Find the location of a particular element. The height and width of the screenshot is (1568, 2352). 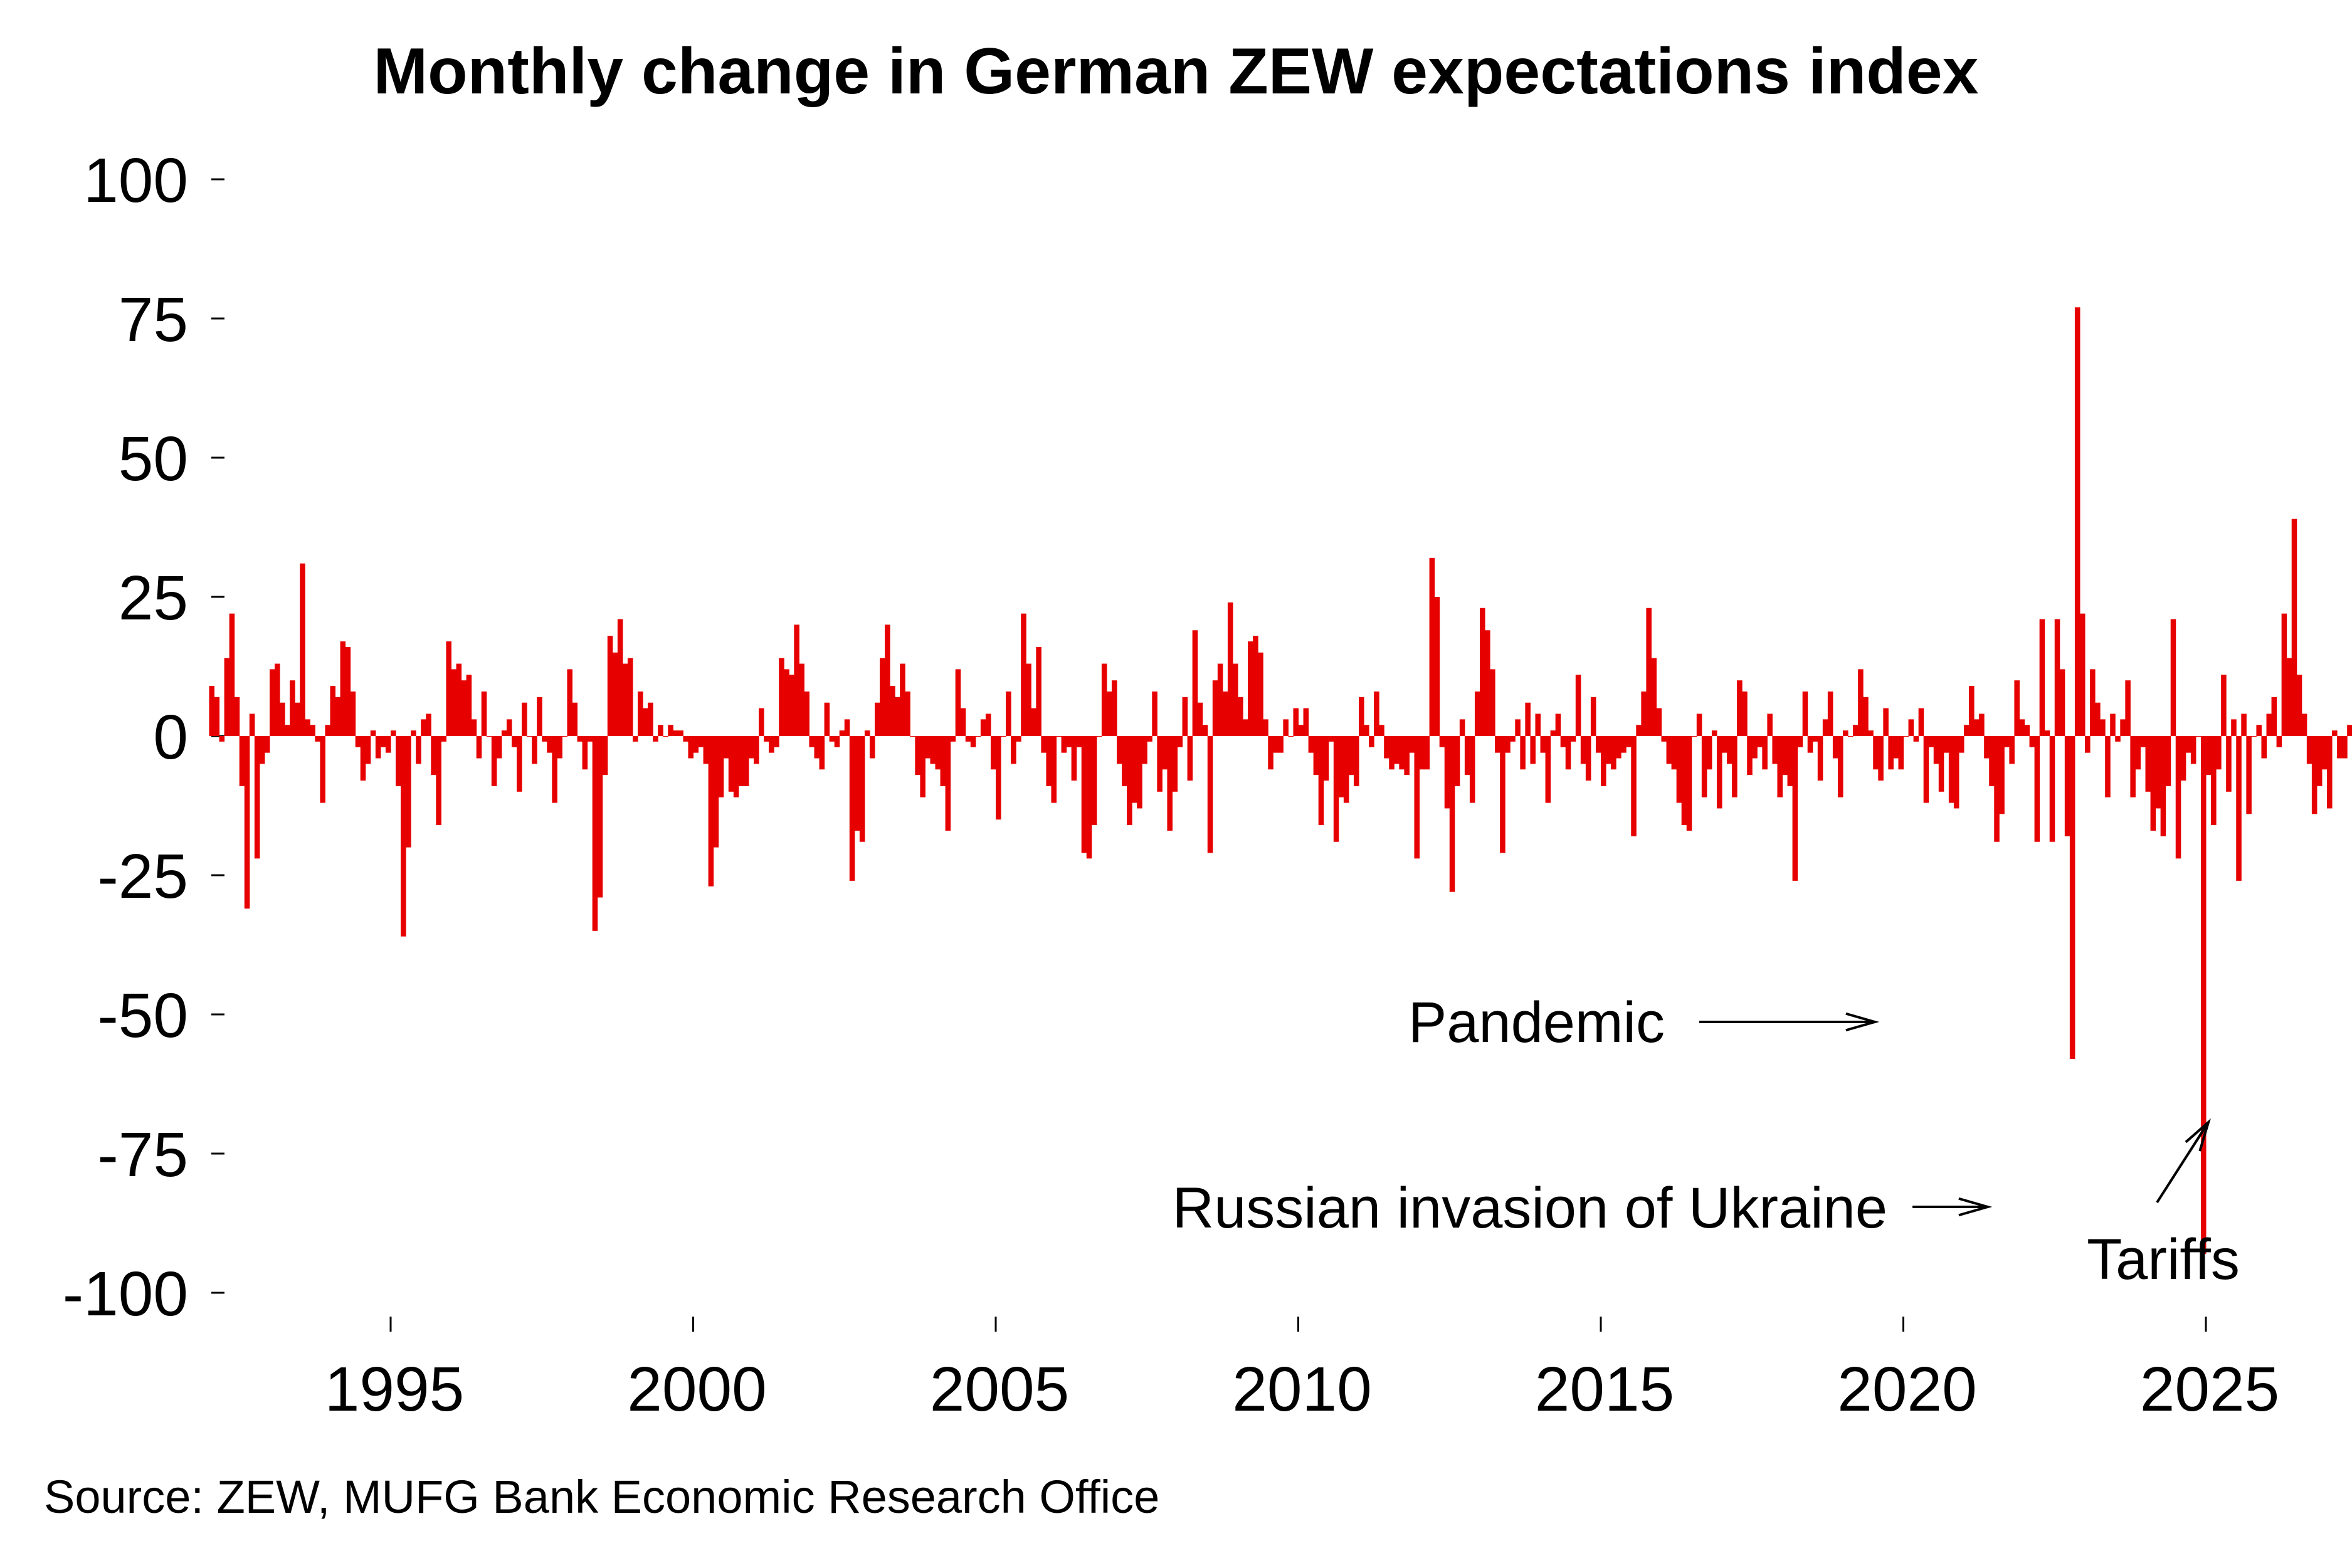

x-tick-label: 2005 is located at coordinates (999, 1389).